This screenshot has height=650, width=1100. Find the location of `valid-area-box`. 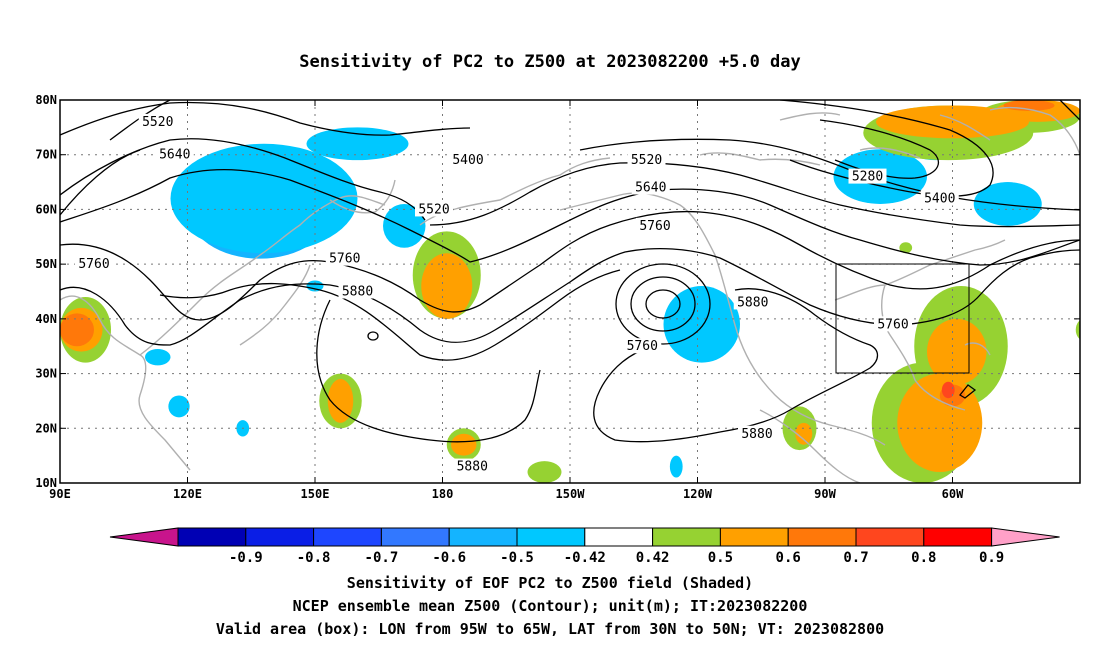

valid-area-box is located at coordinates (902, 318).